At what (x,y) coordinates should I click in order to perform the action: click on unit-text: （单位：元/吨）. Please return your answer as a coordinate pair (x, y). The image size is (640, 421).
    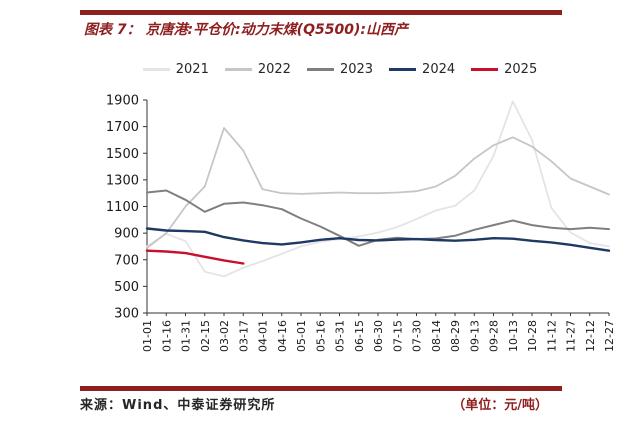
    Looking at the image, I should click on (500, 405).